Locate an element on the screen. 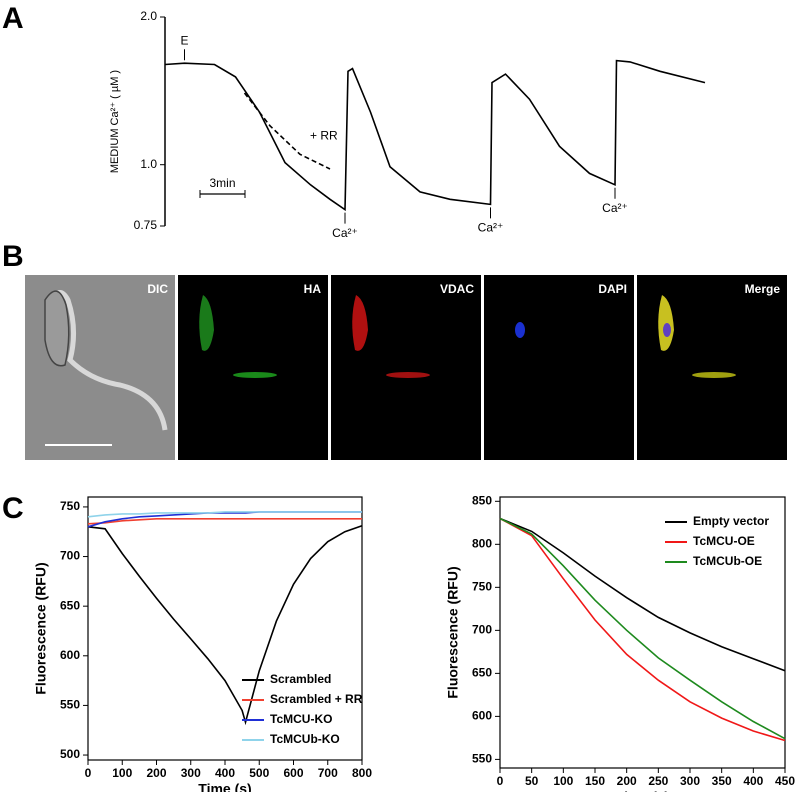 The width and height of the screenshot is (800, 792). panel-label: B is located at coordinates (13, 256).